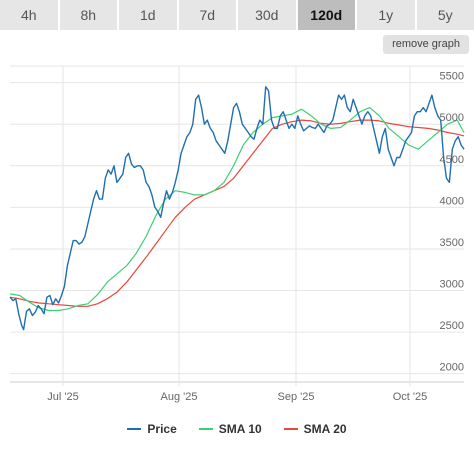 The width and height of the screenshot is (474, 455). I want to click on y-tick-label: 5000, so click(452, 118).